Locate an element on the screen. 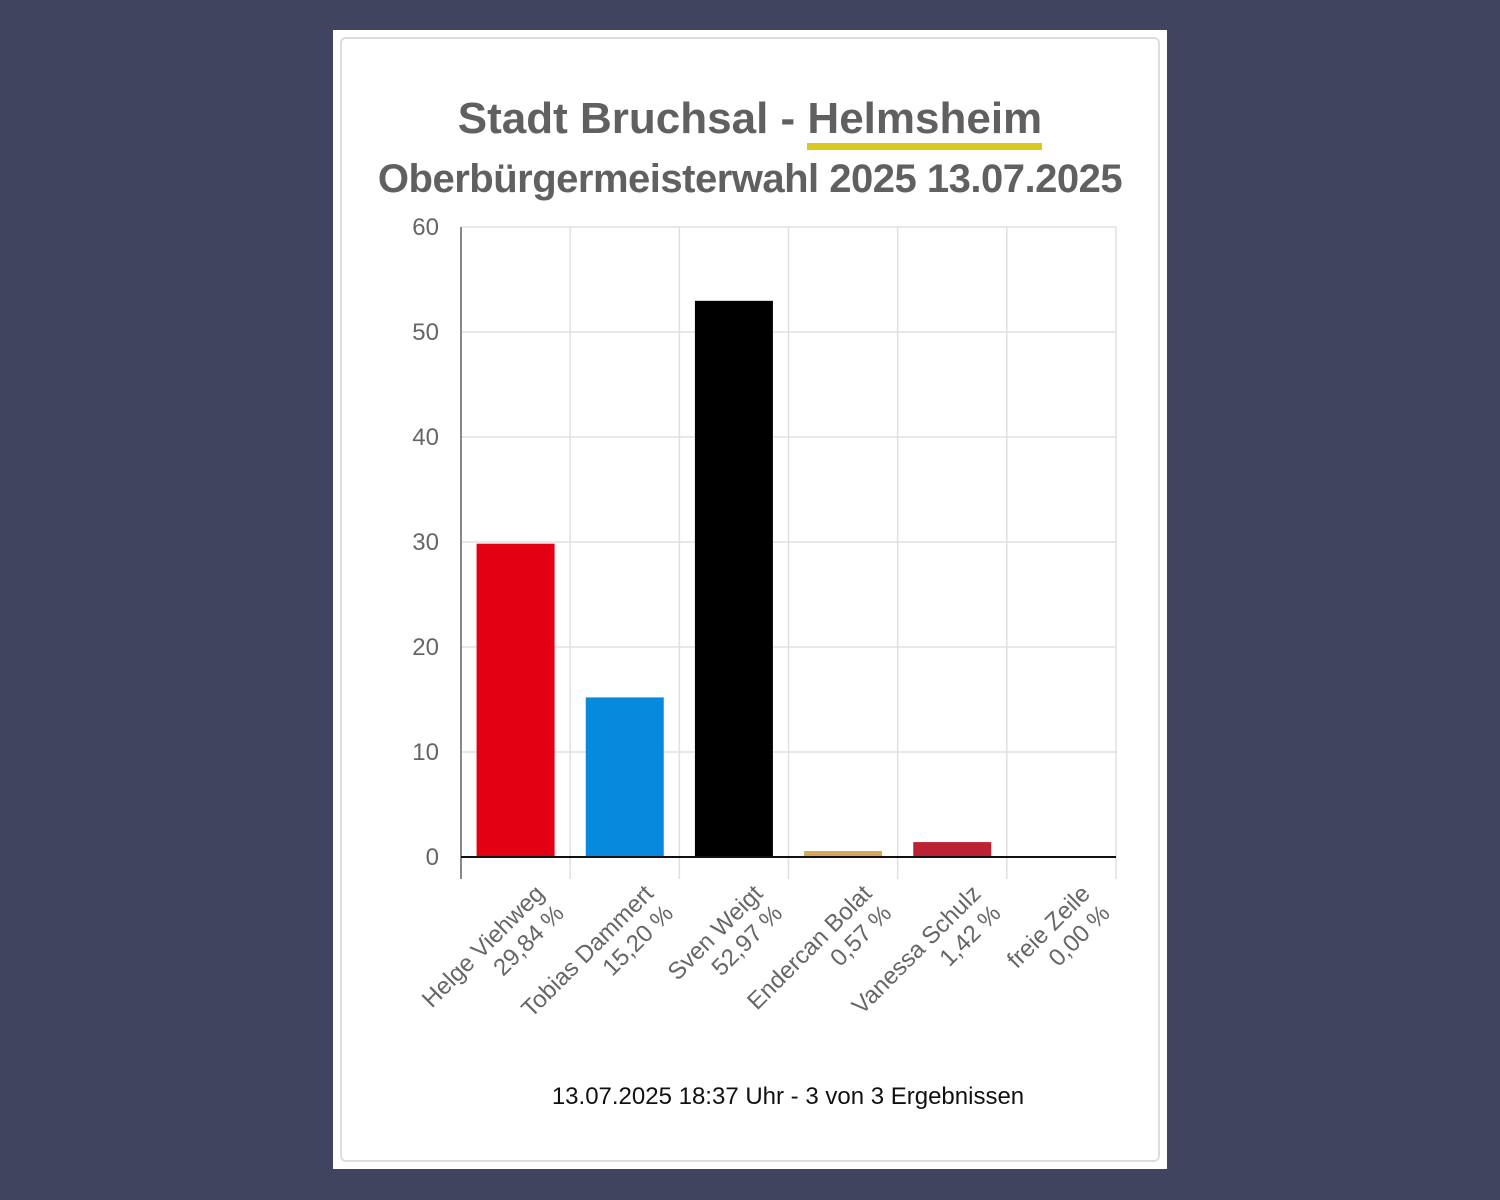 This screenshot has height=1200, width=1500. y-tick-label: 0 is located at coordinates (432, 857).